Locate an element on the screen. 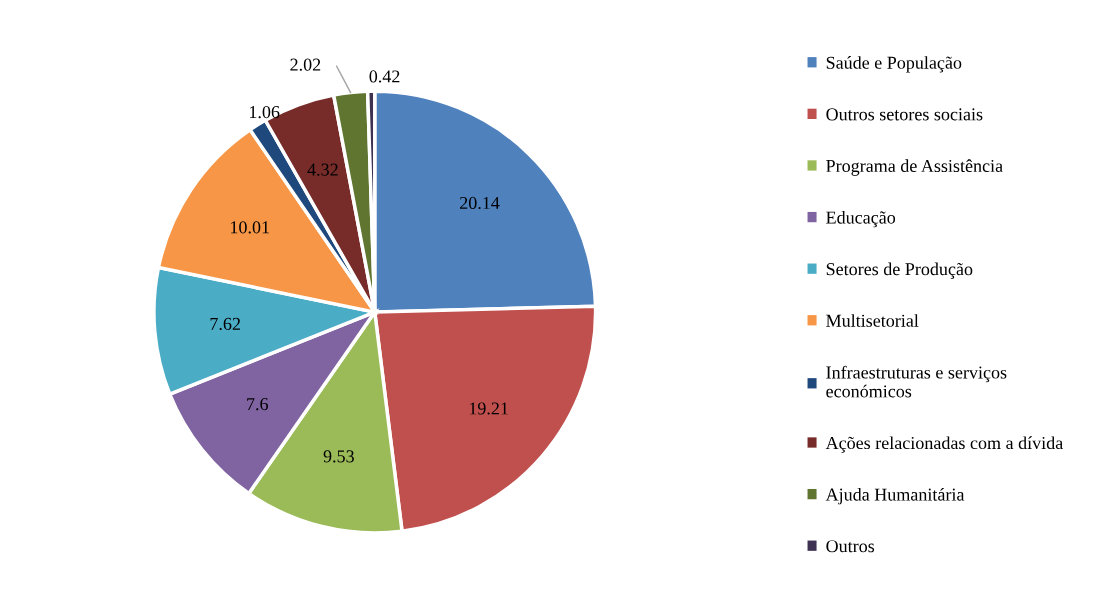  legend-label: Multisetorial is located at coordinates (872, 320).